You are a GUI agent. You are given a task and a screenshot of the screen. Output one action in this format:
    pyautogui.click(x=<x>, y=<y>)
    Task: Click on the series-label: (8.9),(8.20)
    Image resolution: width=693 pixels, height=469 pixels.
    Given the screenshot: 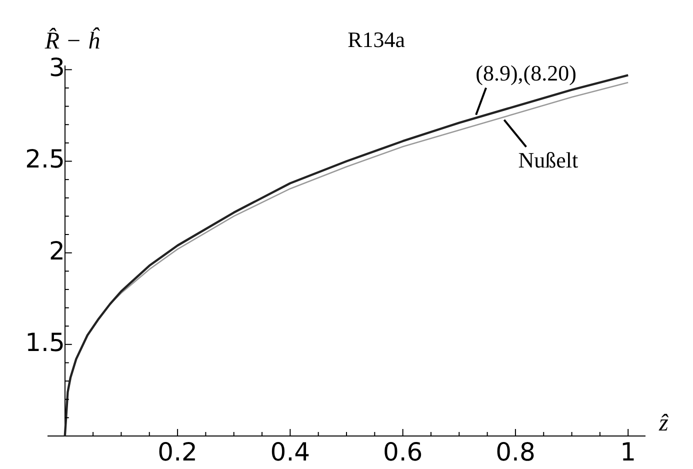 What is the action you would take?
    pyautogui.click(x=526, y=73)
    